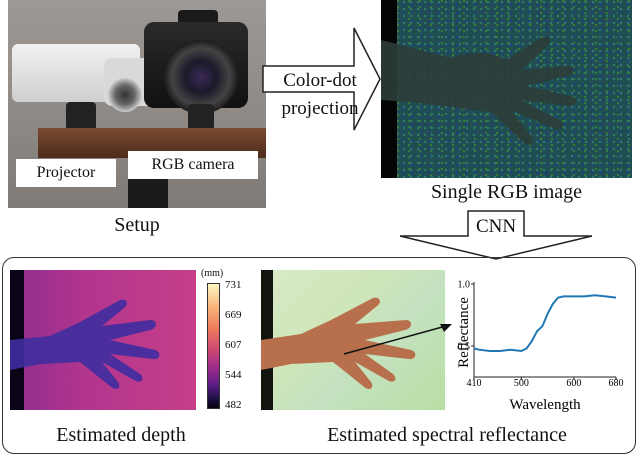 The image size is (640, 458). I want to click on projection-arrow, so click(321, 79).